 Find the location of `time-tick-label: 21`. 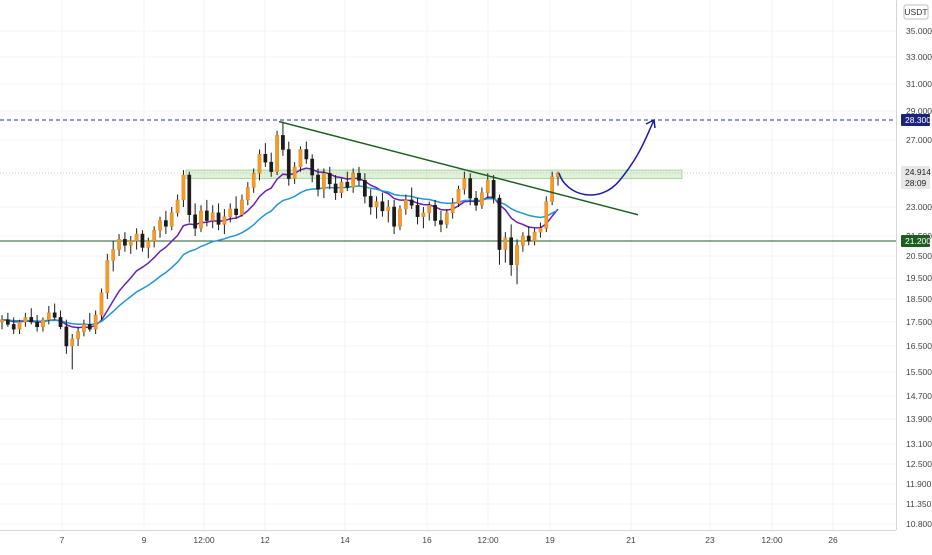

time-tick-label: 21 is located at coordinates (631, 540).